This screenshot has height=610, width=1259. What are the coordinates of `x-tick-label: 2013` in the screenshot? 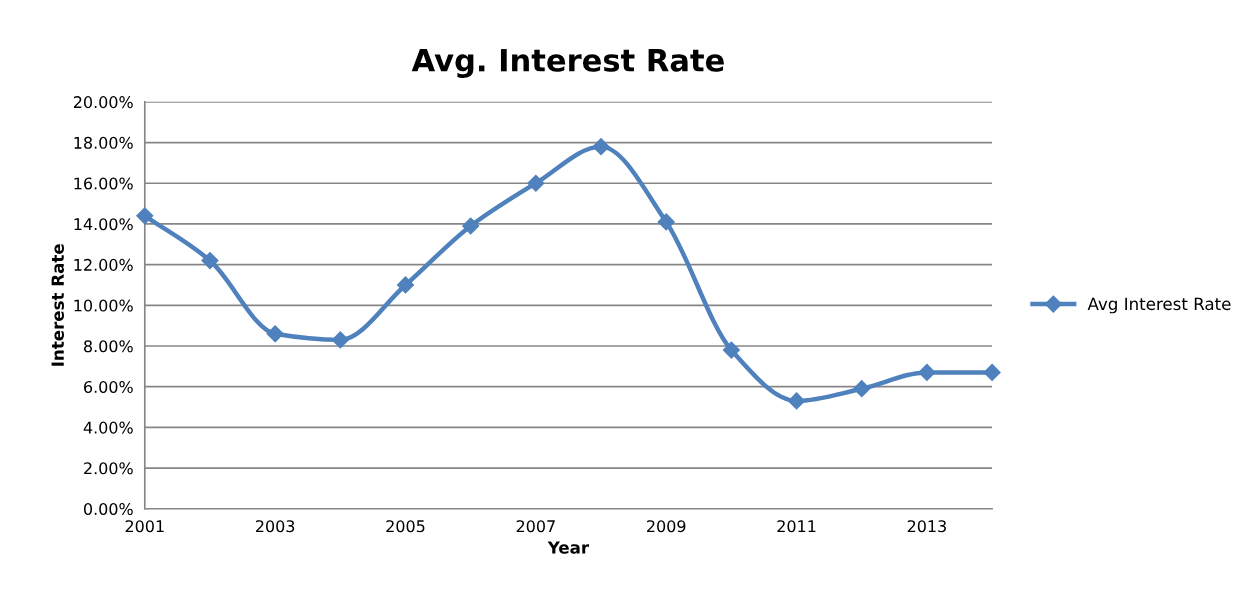 It's located at (926, 526).